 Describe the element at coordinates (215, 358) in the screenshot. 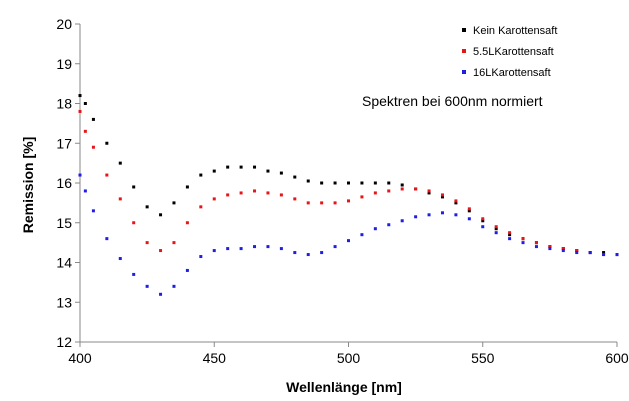

I see `x-tick-label: 450` at that location.